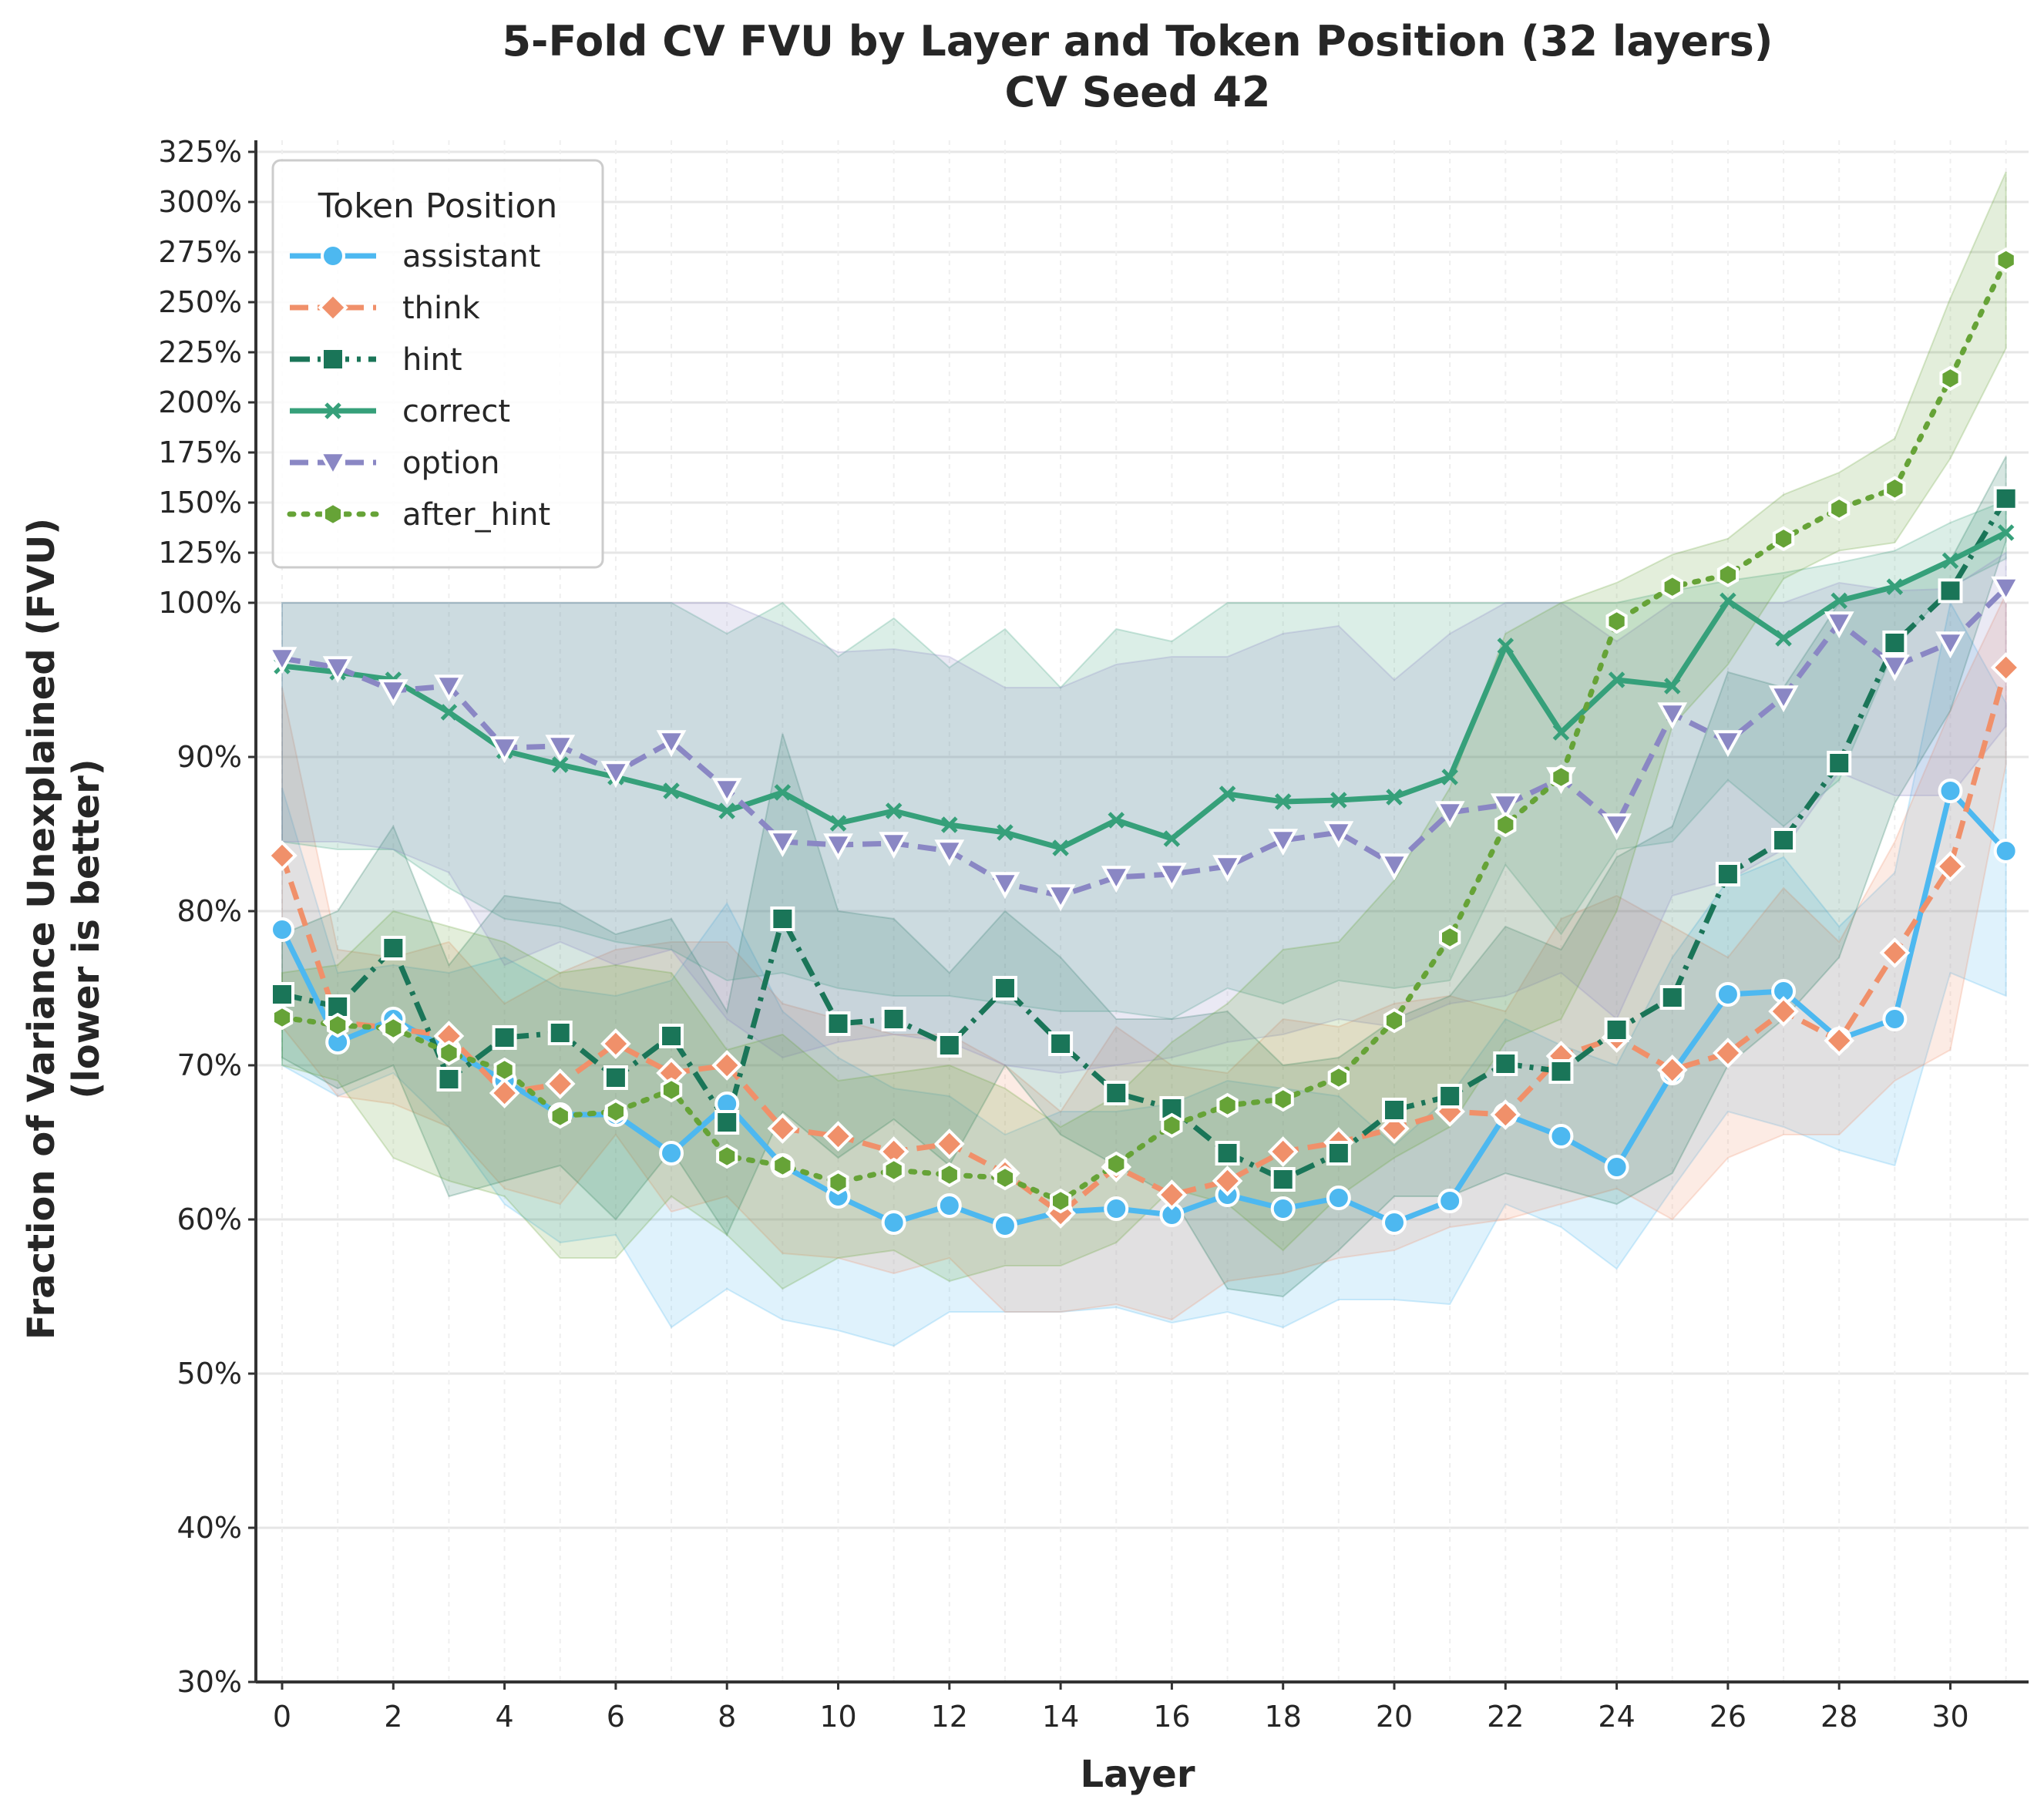 This screenshot has height=1813, width=2044. What do you see at coordinates (209, 757) in the screenshot?
I see `y-tick-label: 90%` at bounding box center [209, 757].